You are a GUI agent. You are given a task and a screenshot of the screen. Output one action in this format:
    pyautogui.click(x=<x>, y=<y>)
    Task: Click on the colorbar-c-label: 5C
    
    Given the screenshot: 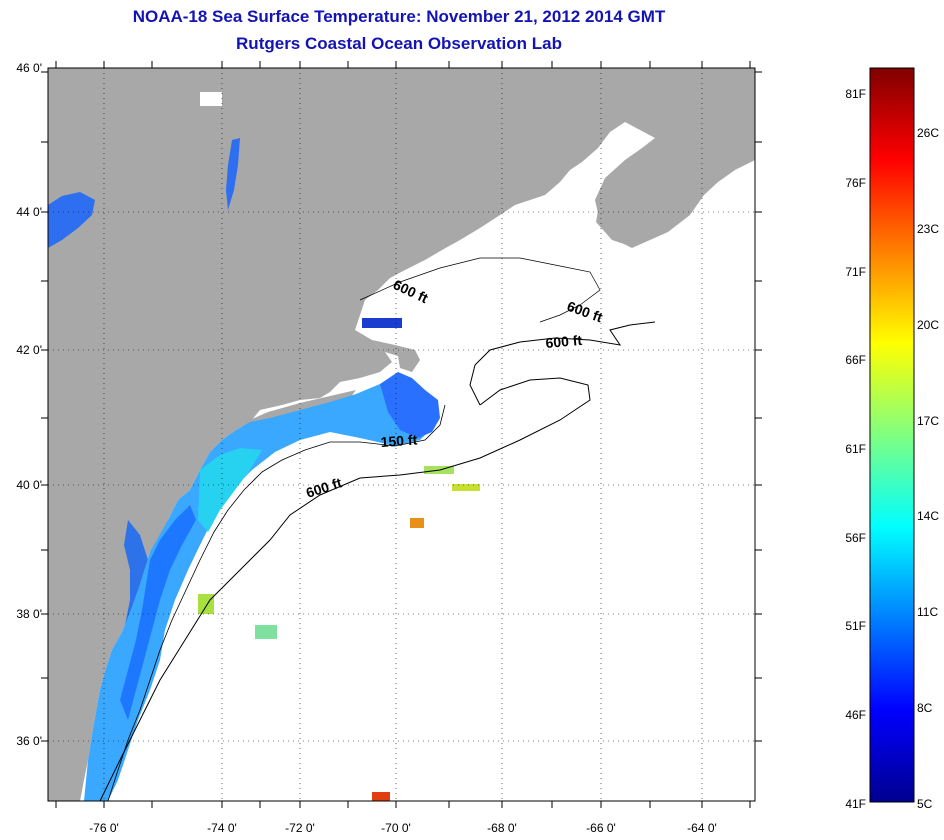 What is the action you would take?
    pyautogui.click(x=925, y=804)
    